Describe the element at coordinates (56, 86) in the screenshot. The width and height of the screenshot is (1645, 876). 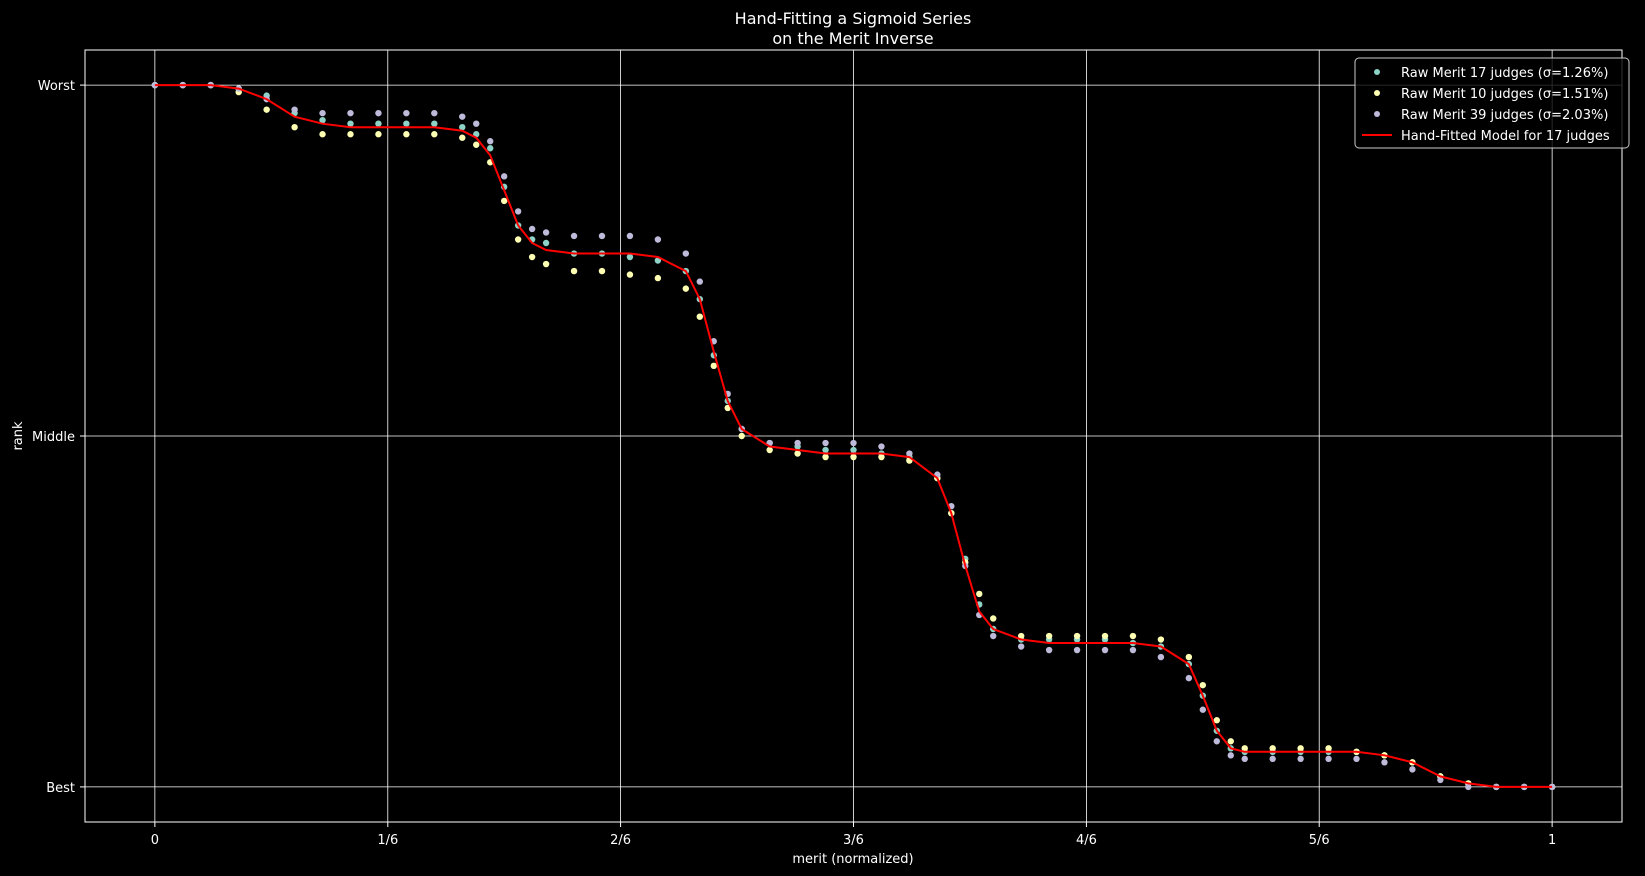
I see `y-tick-label: Worst` at that location.